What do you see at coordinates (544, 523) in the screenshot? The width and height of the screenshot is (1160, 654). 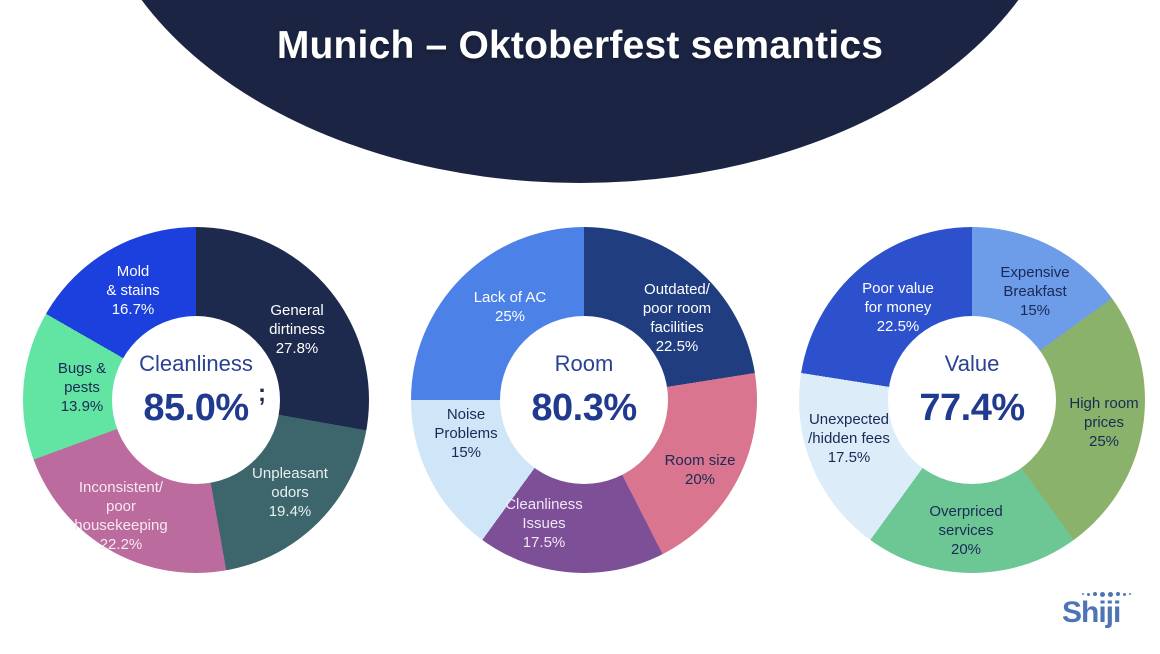 I see `segment-label-cleanliness-issues: Cleanliness Issues 17.5%` at bounding box center [544, 523].